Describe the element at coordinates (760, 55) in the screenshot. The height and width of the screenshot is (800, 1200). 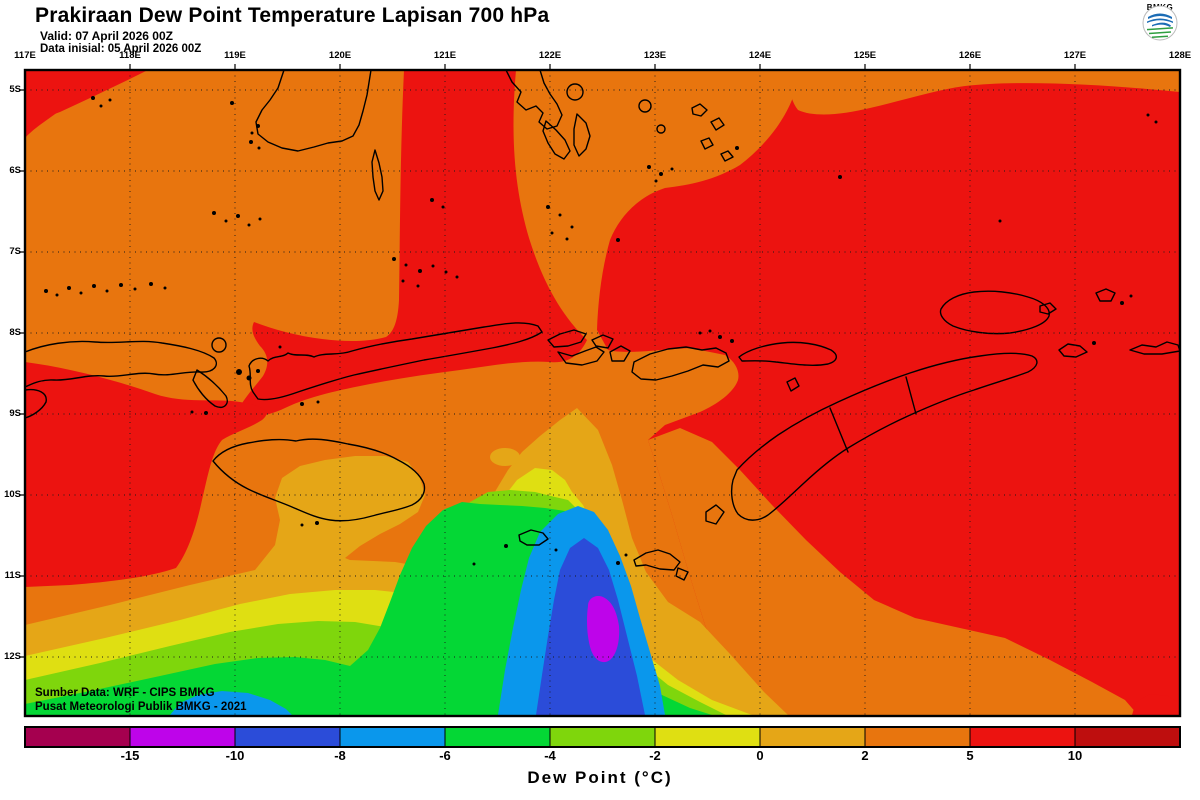
I see `lon-label: 124E` at that location.